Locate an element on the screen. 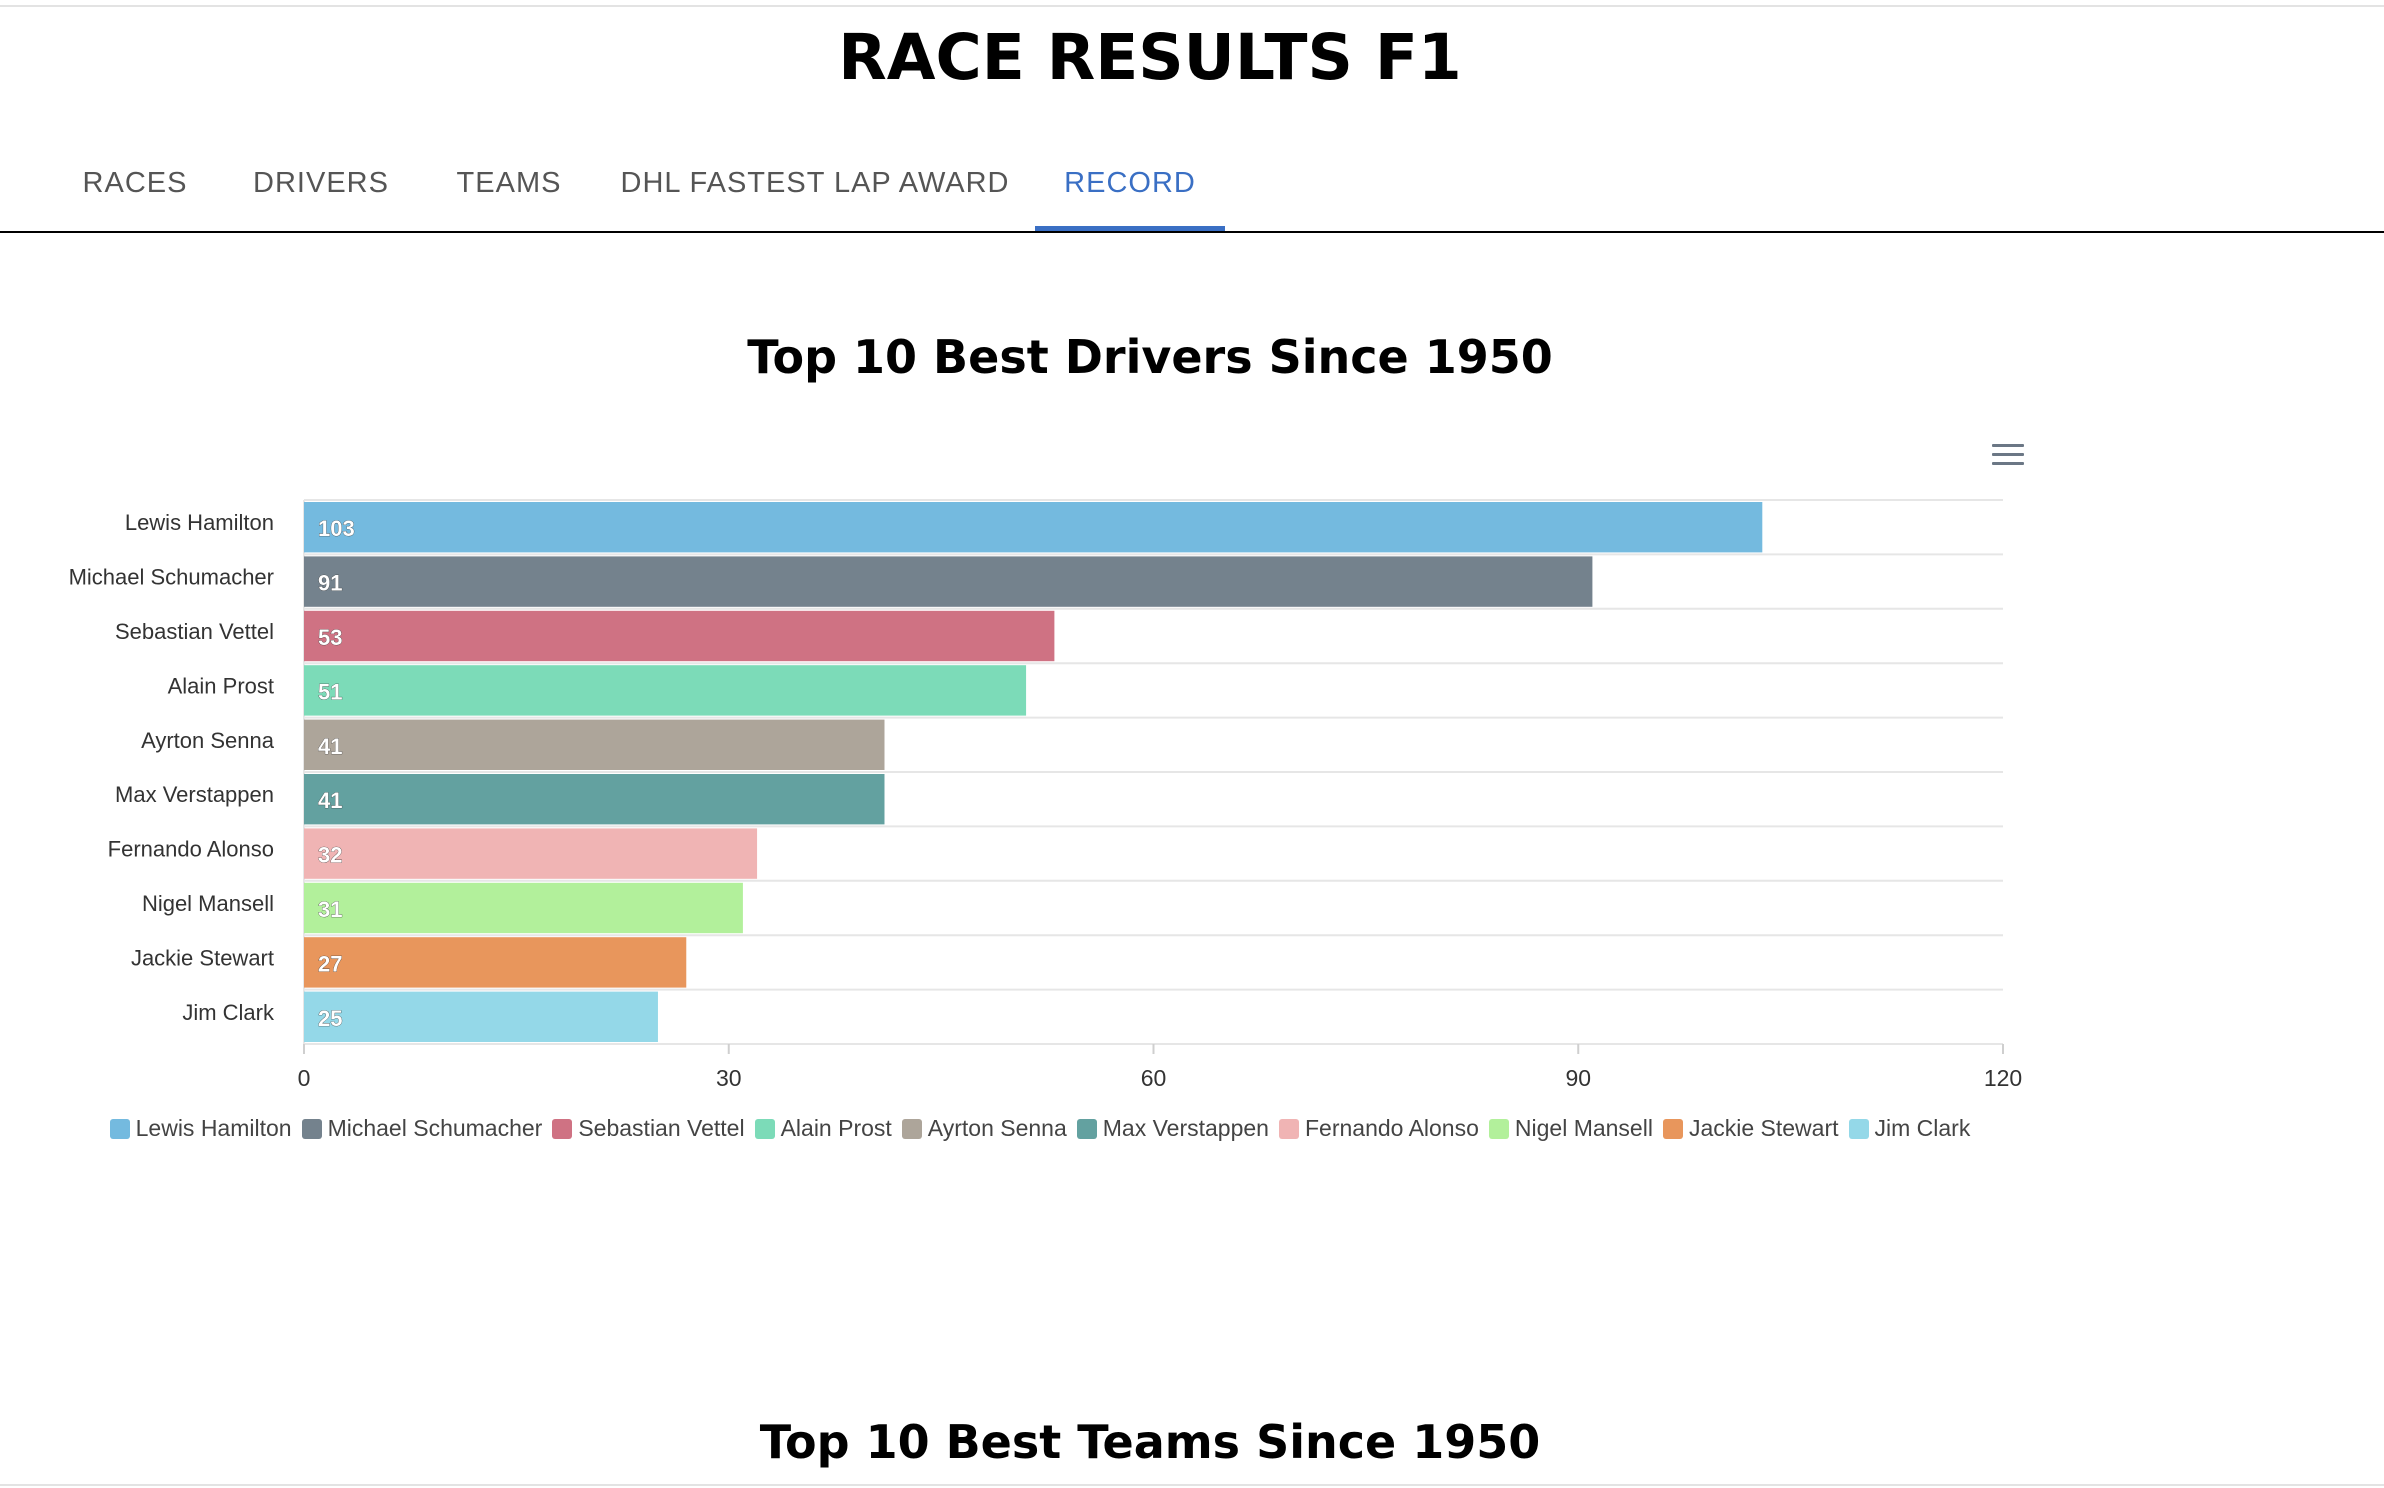 This screenshot has height=1488, width=2384. data-label: 91 is located at coordinates (330, 583).